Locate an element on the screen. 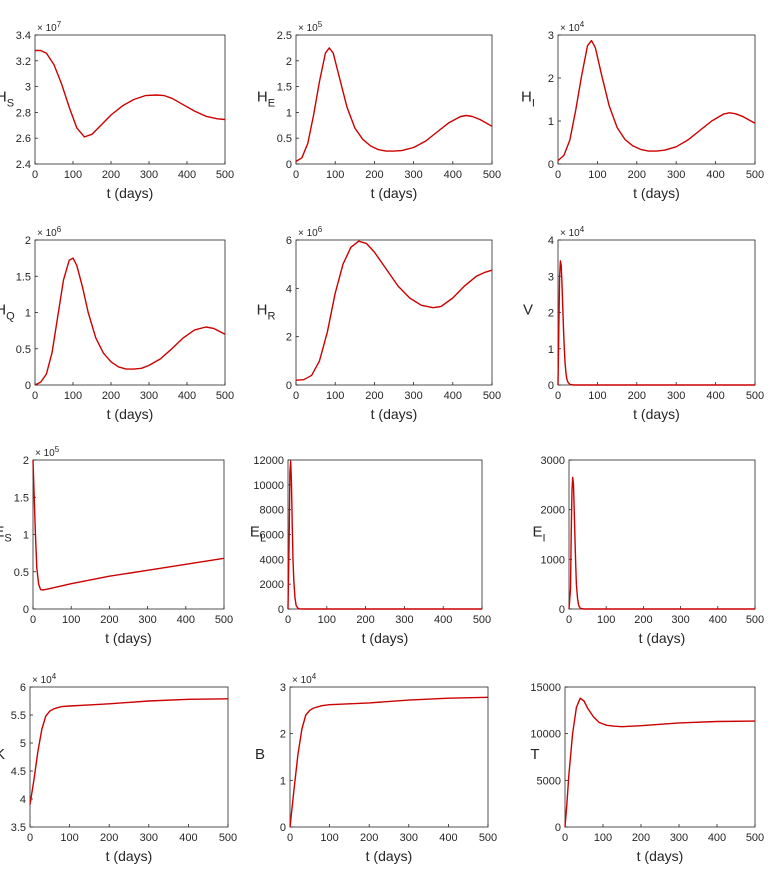  chart-9-xtick-label: 500 is located at coordinates (755, 620).